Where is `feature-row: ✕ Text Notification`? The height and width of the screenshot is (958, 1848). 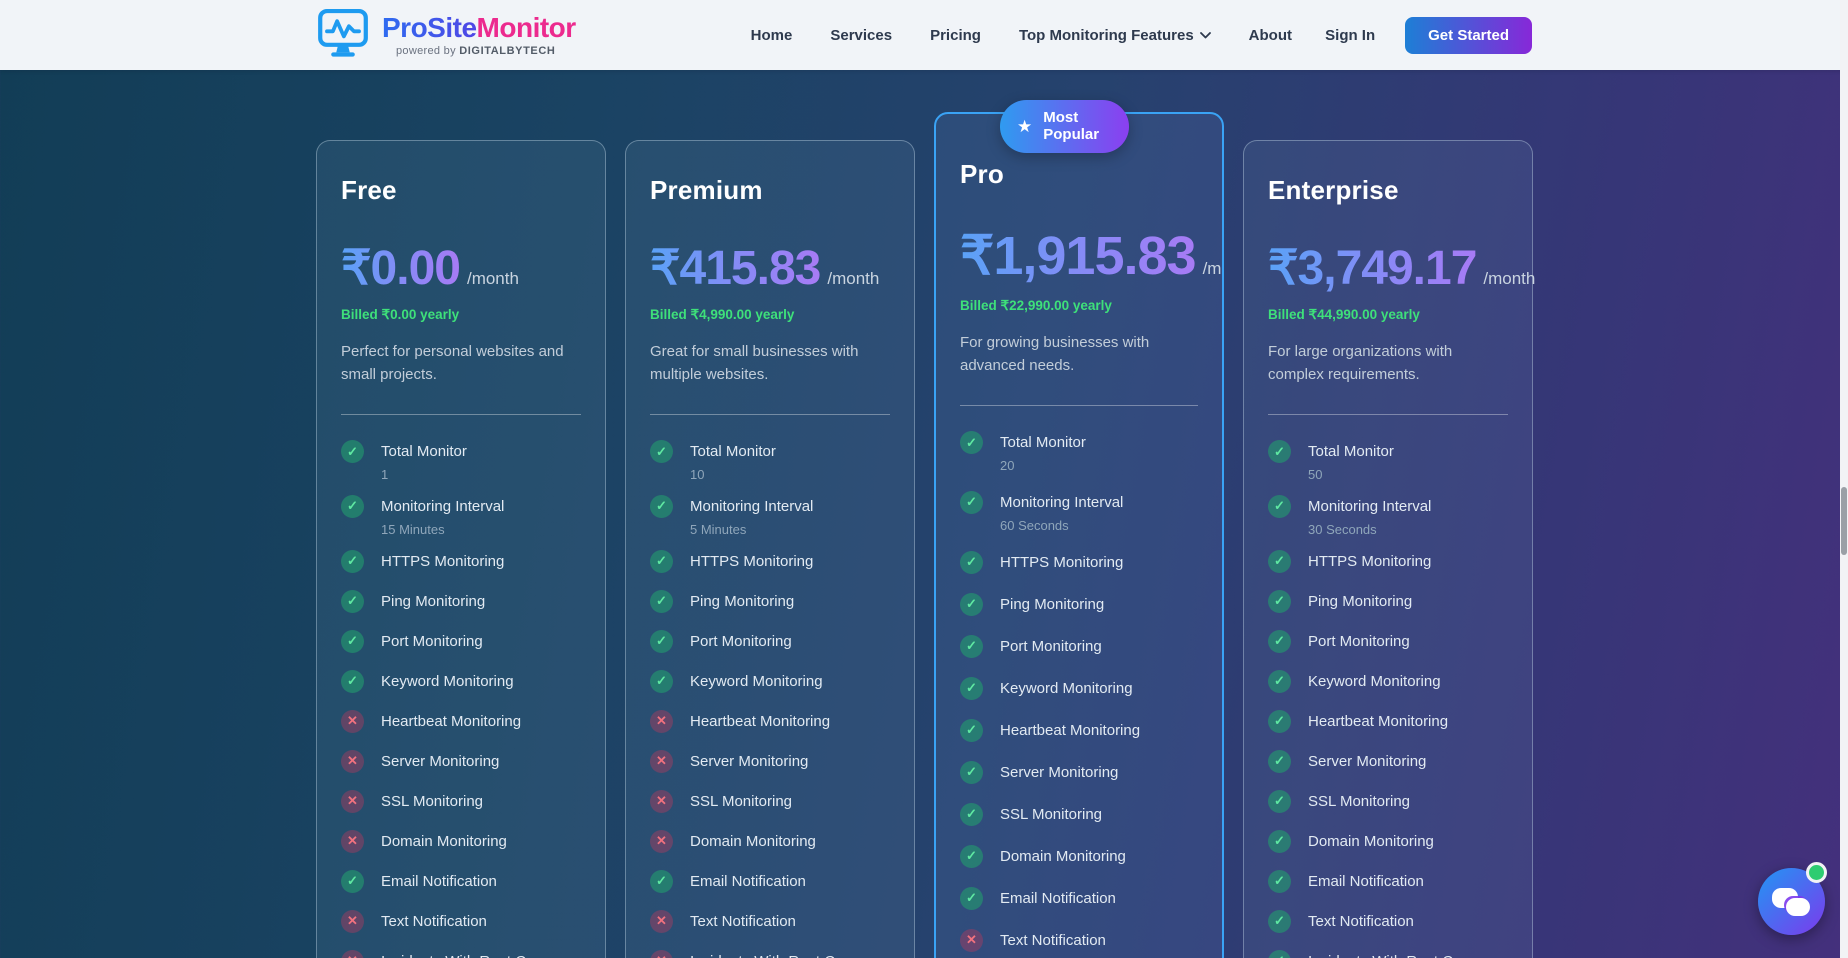 feature-row: ✕ Text Notification is located at coordinates (1079, 940).